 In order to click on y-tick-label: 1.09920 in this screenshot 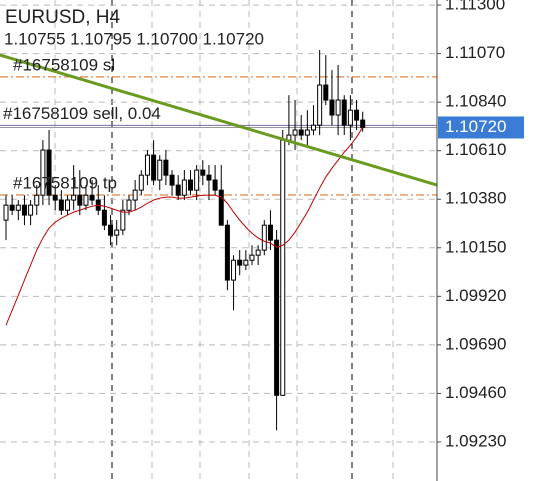, I will do `click(475, 295)`.